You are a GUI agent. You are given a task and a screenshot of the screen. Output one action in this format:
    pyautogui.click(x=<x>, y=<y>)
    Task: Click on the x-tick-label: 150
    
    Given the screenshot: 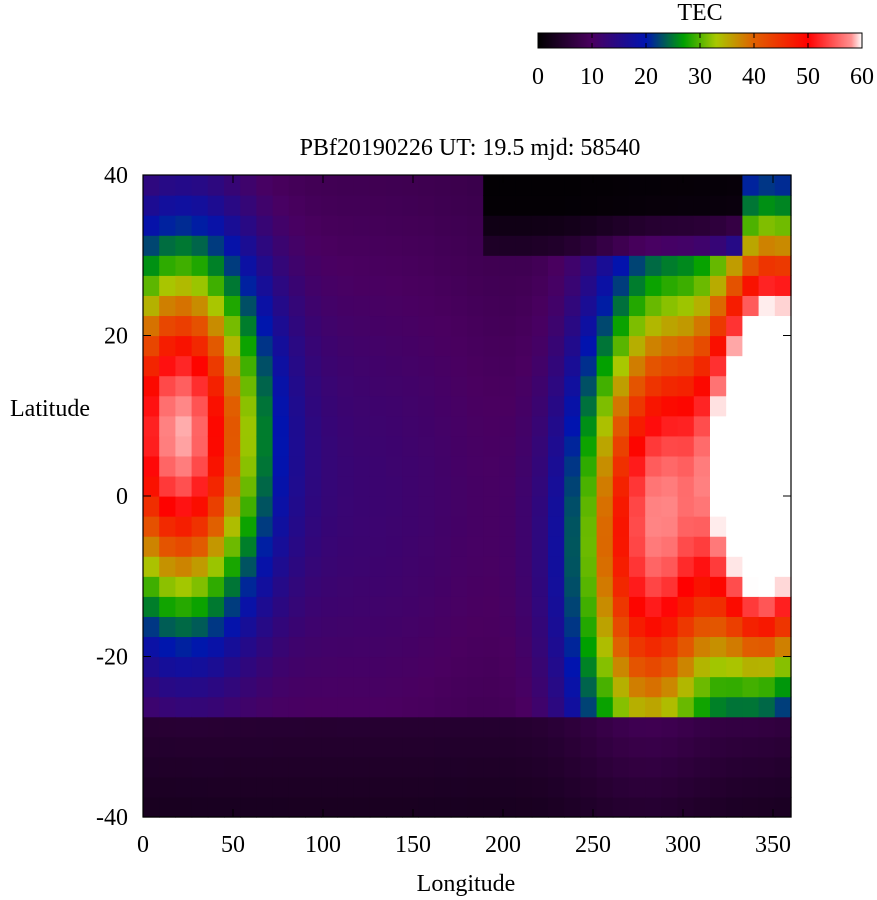 What is the action you would take?
    pyautogui.click(x=413, y=845)
    